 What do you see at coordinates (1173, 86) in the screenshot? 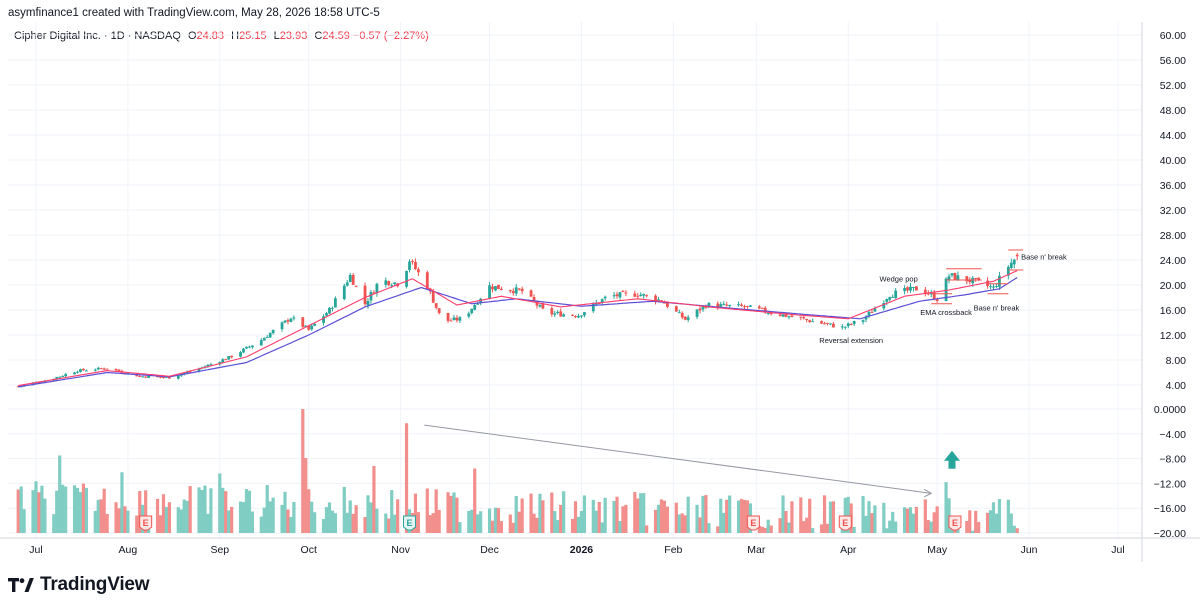
I see `price-tick-label: 52.00` at bounding box center [1173, 86].